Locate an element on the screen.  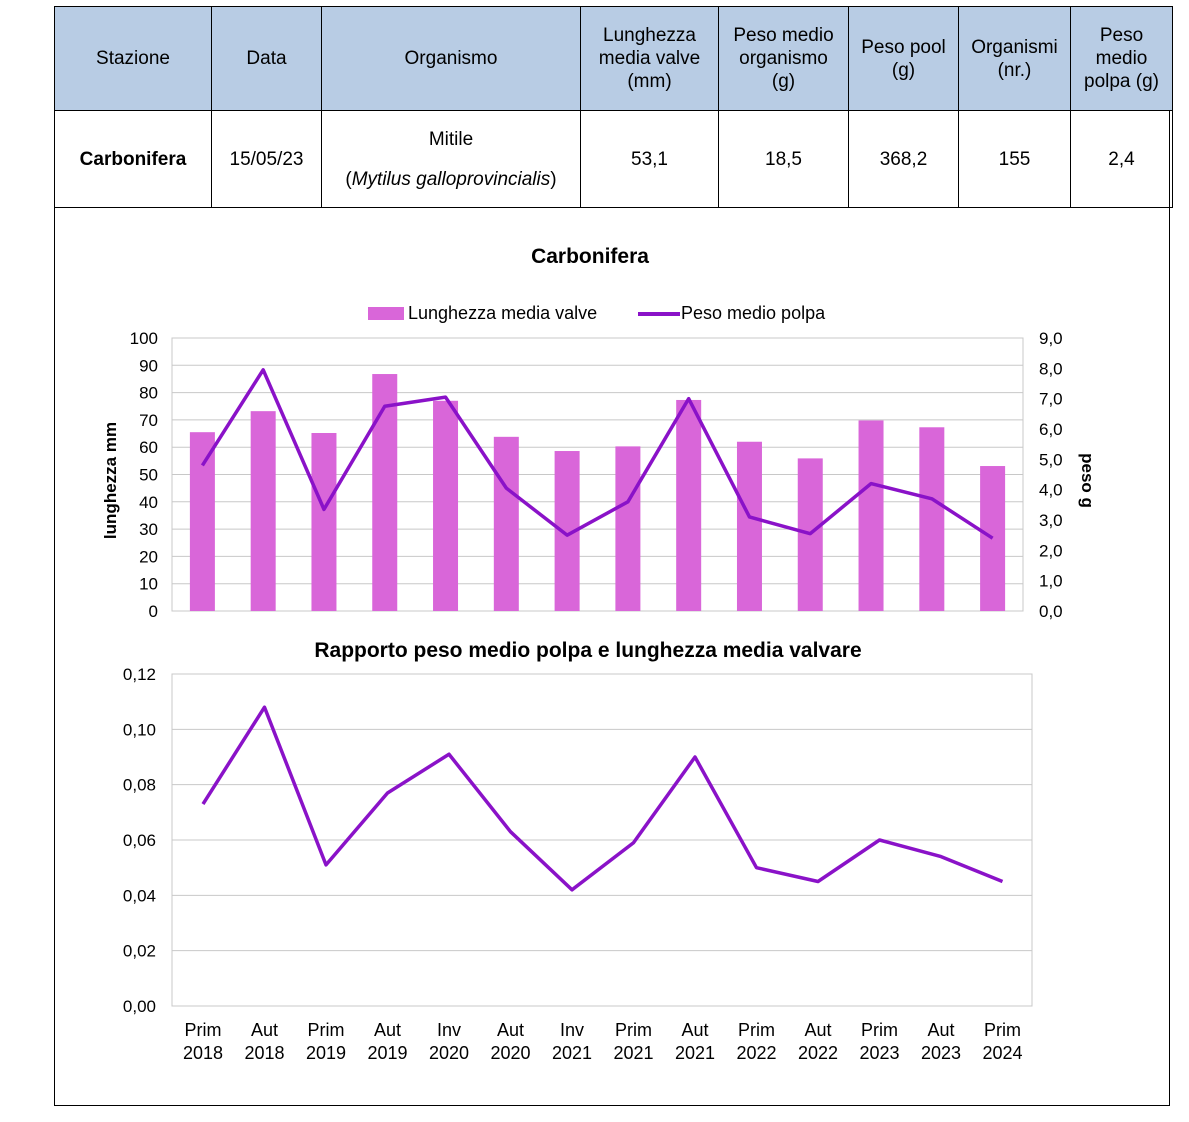
chart2-xtick-label: Aut 2023 is located at coordinates (941, 1041).